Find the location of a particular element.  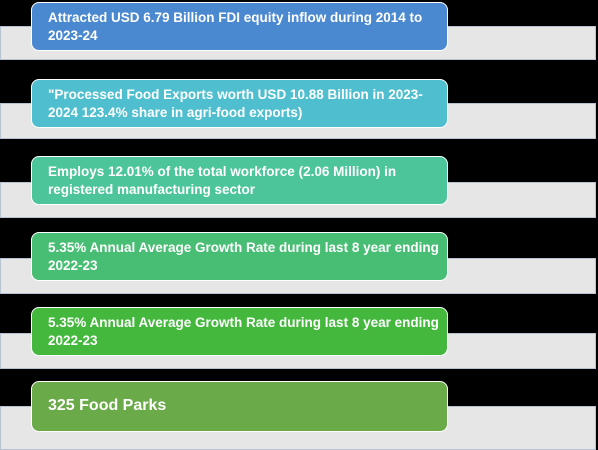

stat-text: 325 Food Parks is located at coordinates (107, 405).